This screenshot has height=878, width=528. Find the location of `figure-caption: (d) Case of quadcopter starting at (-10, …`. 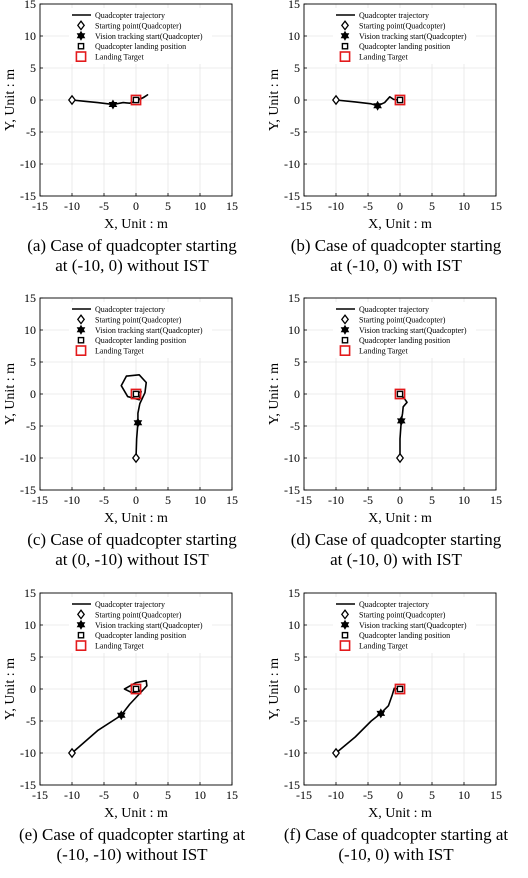

figure-caption: (d) Case of quadcopter starting at (-10, … is located at coordinates (396, 550).